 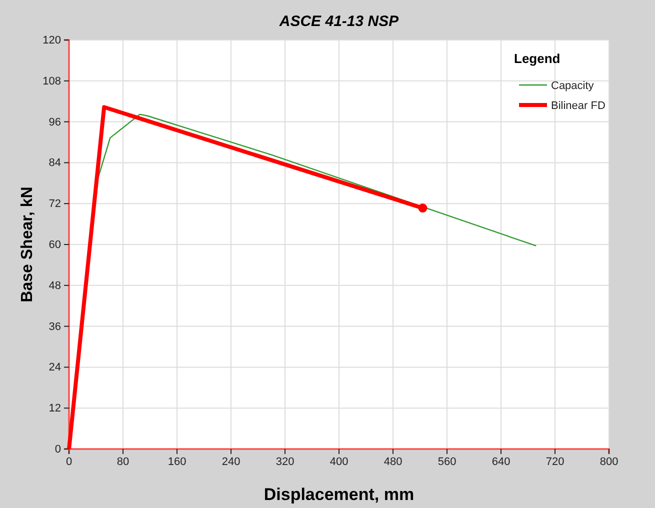 I want to click on x-tick-label: 80, so click(x=123, y=462).